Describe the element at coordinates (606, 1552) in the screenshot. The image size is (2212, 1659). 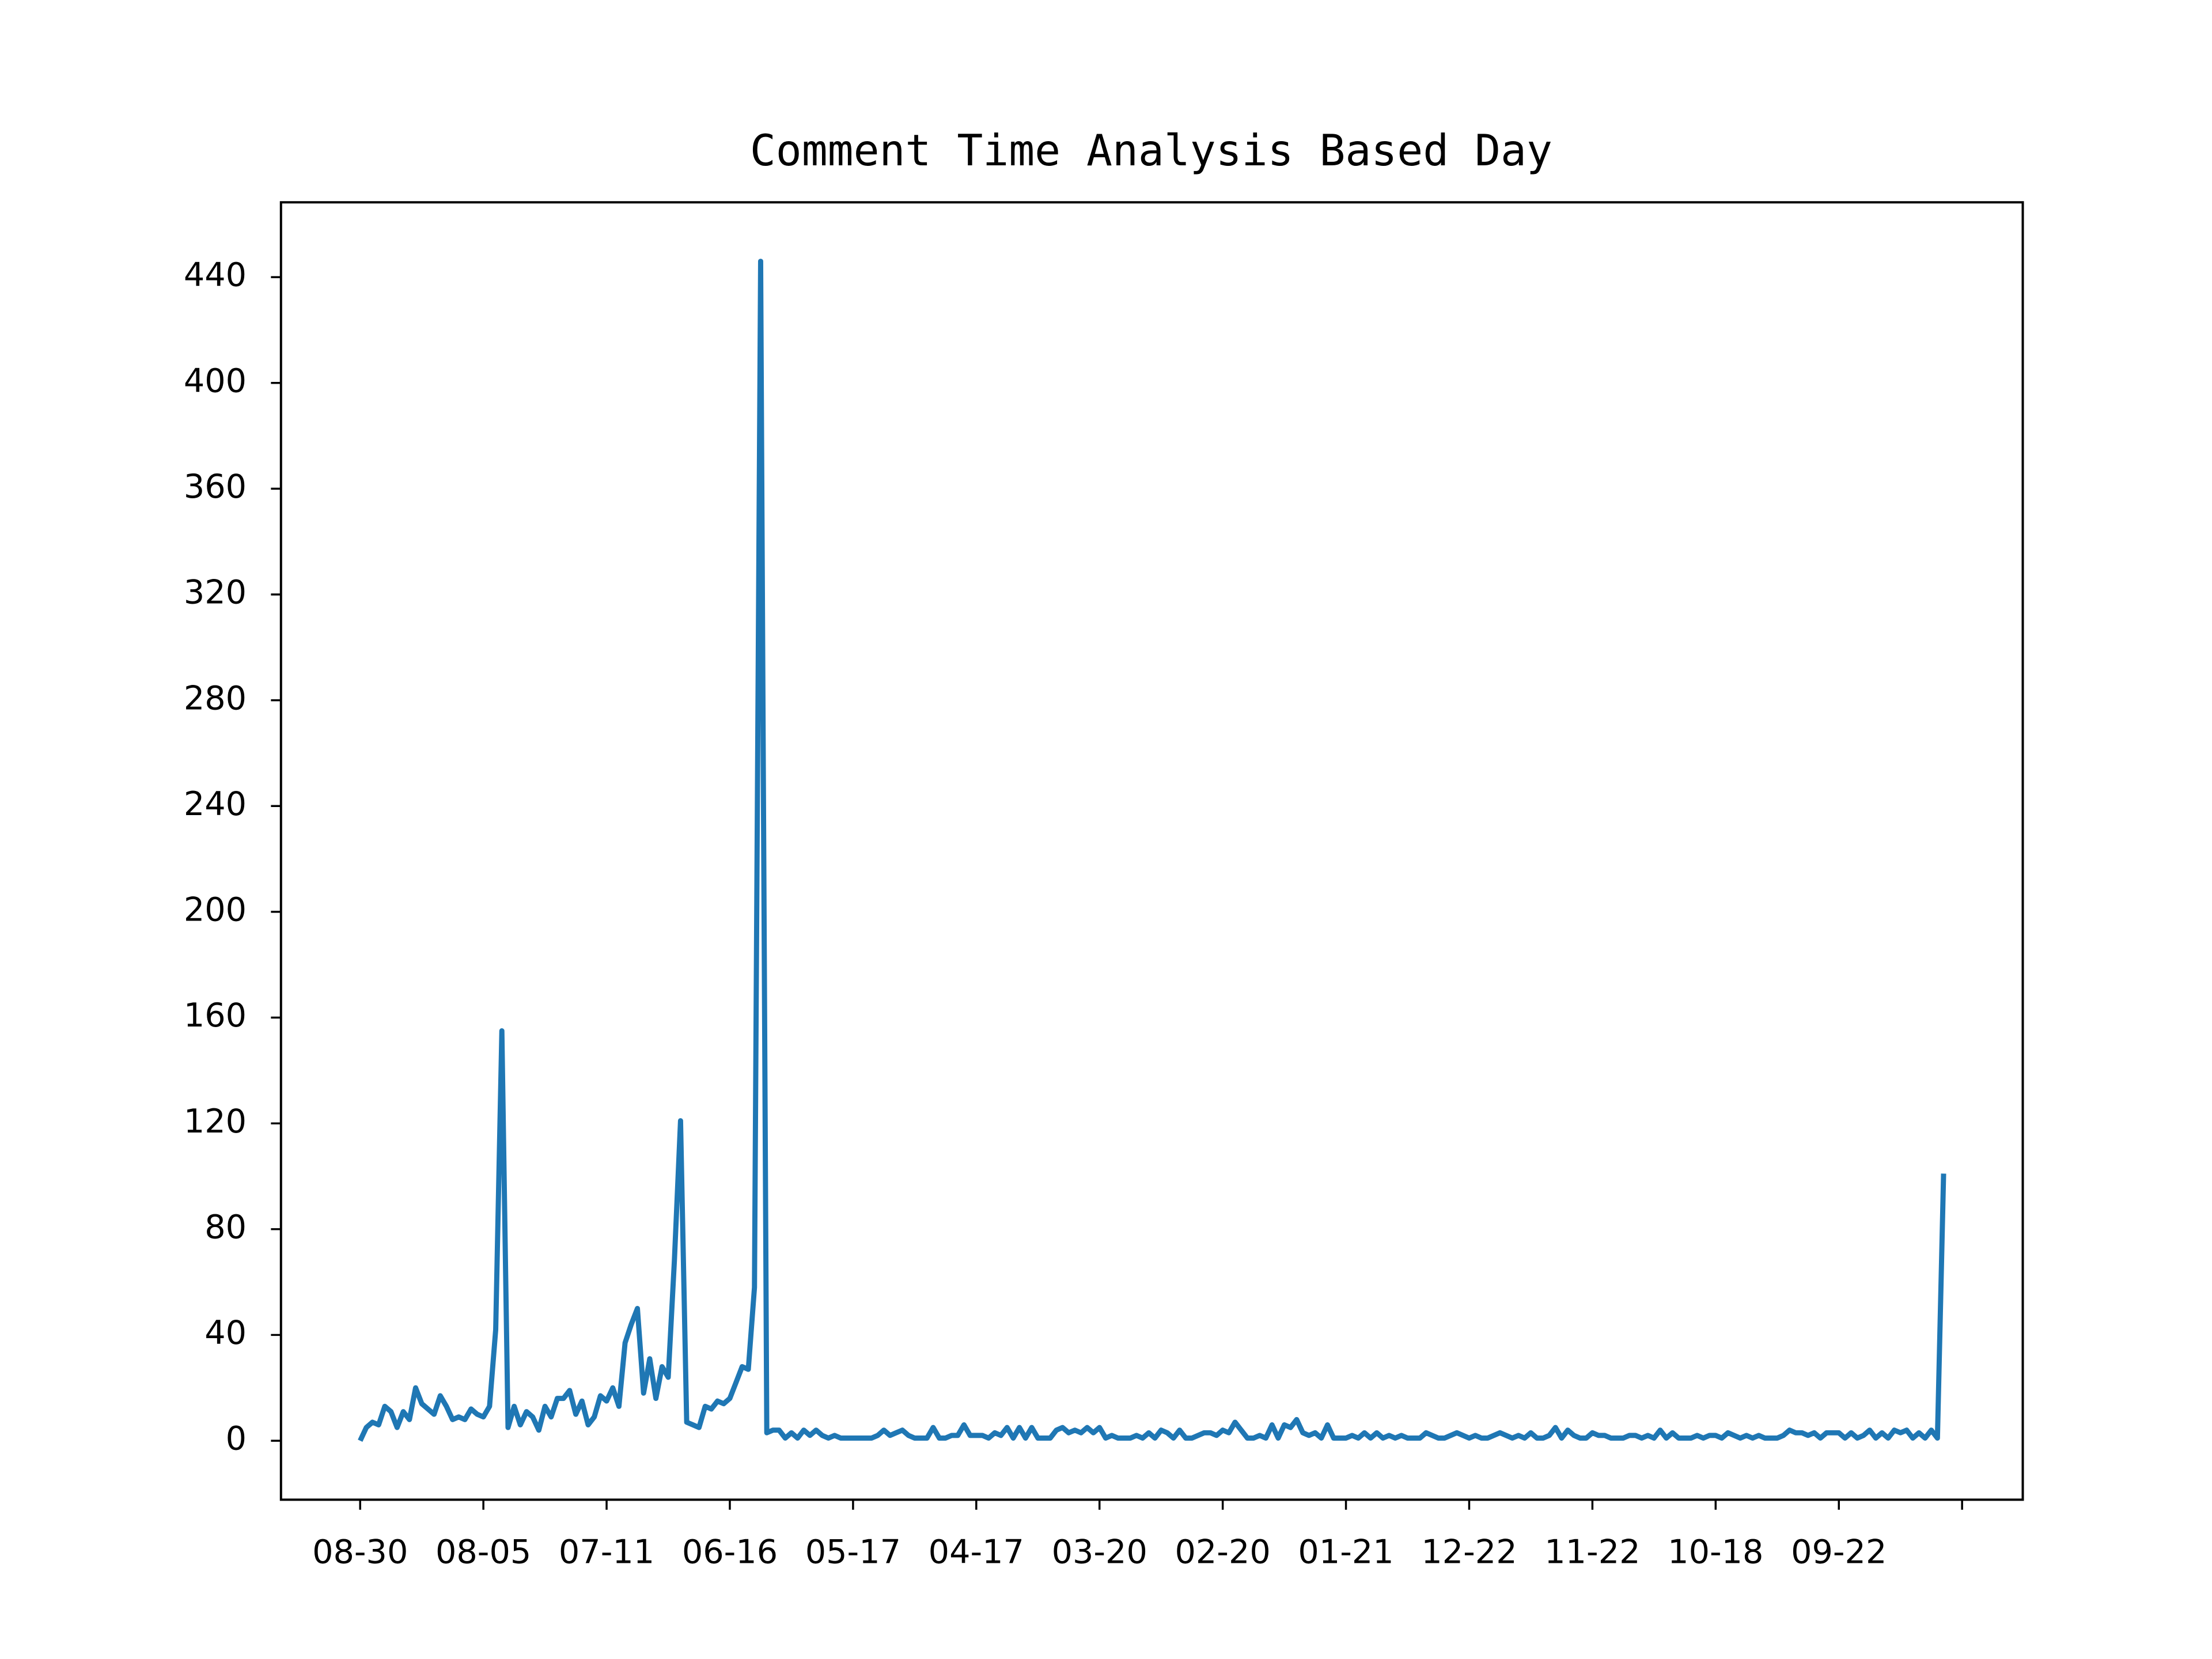
I see `x-tick-label: 07-11` at that location.